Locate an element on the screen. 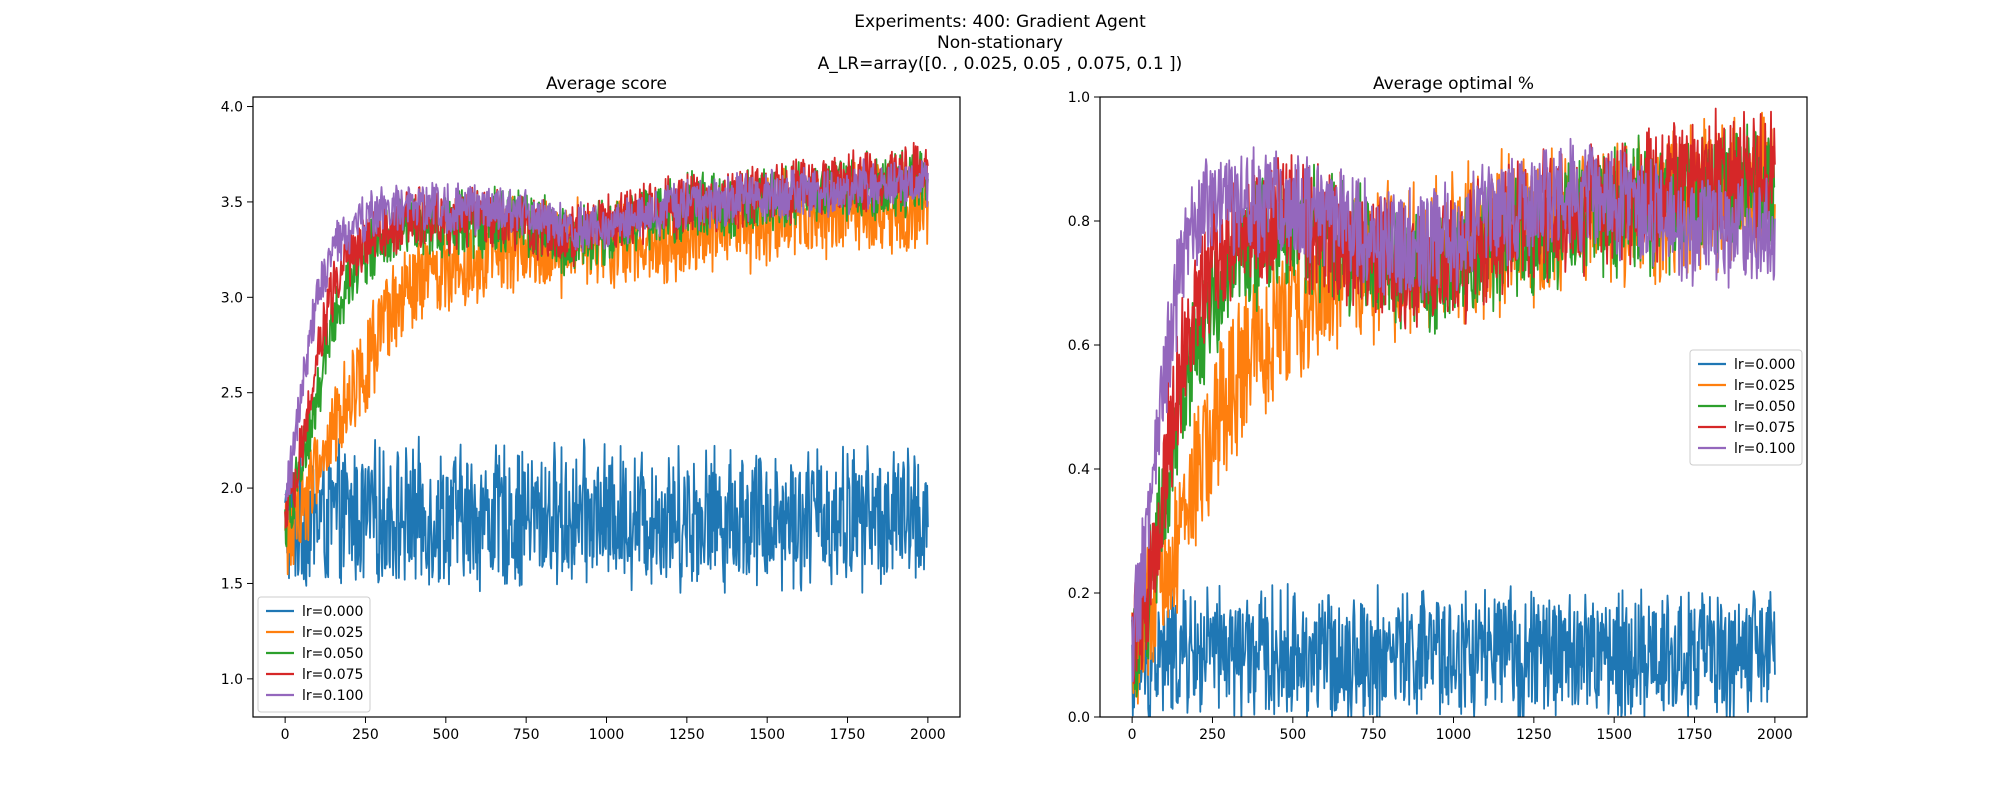 The height and width of the screenshot is (800, 2000). y-tick-label: 0.0 is located at coordinates (1079, 718).